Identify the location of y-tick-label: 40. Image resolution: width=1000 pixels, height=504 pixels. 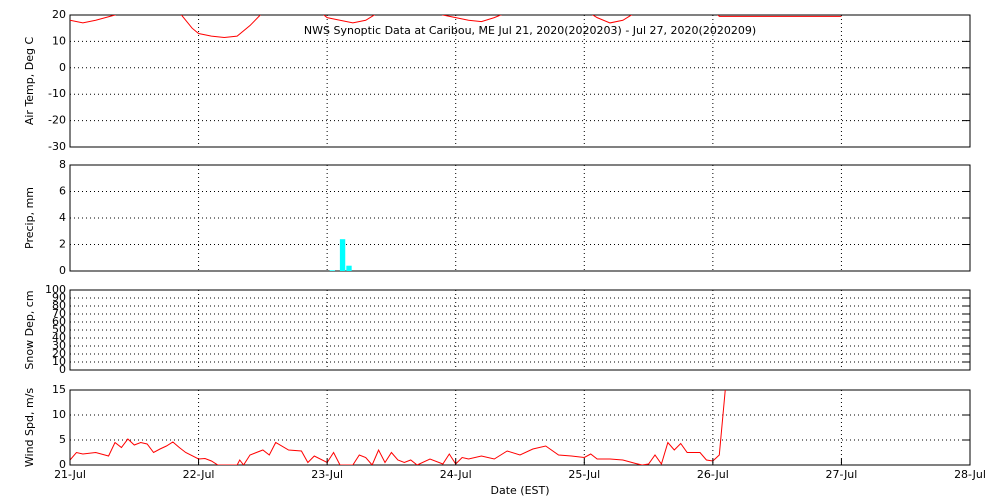
(59, 337).